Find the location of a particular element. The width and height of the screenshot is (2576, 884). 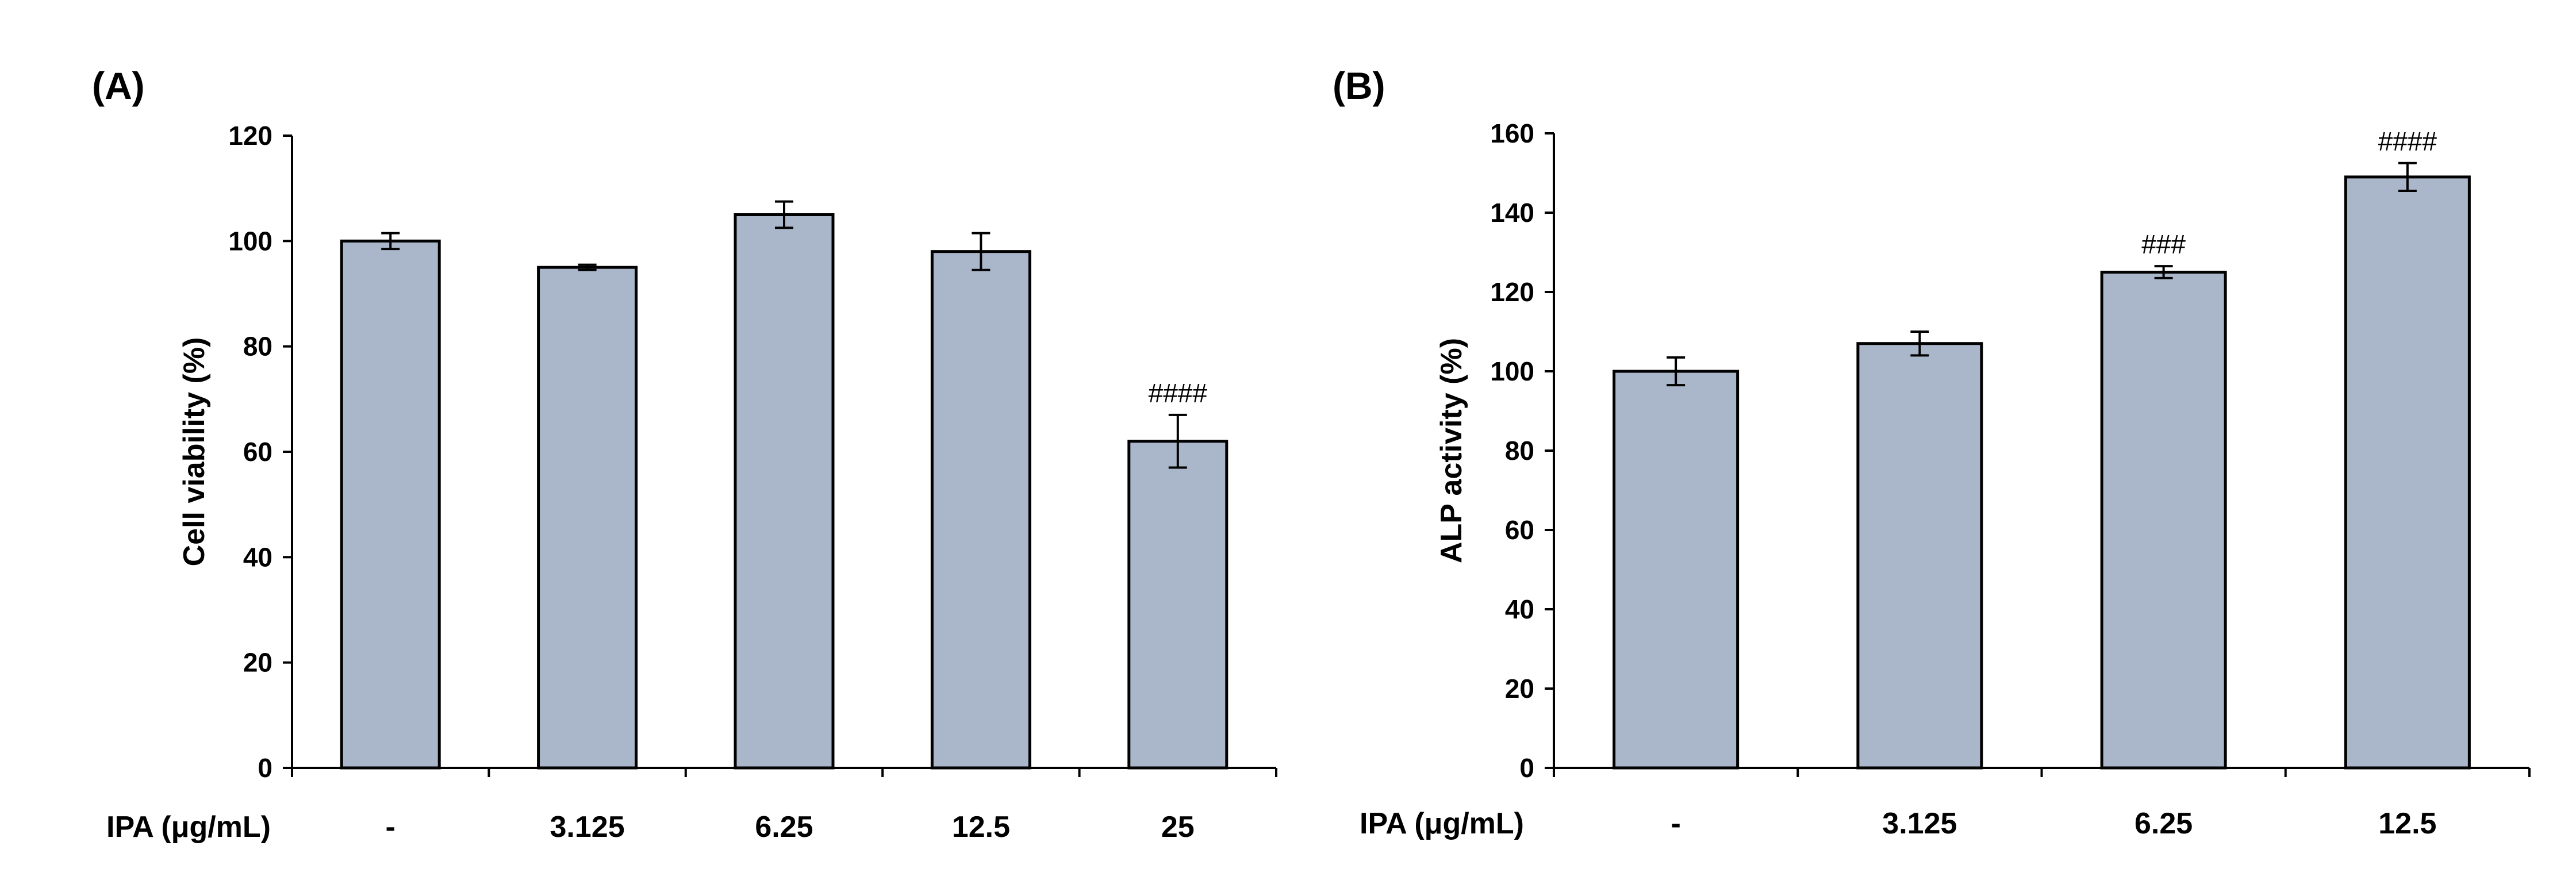

y-tick-label-a-5: 100 is located at coordinates (250, 241).